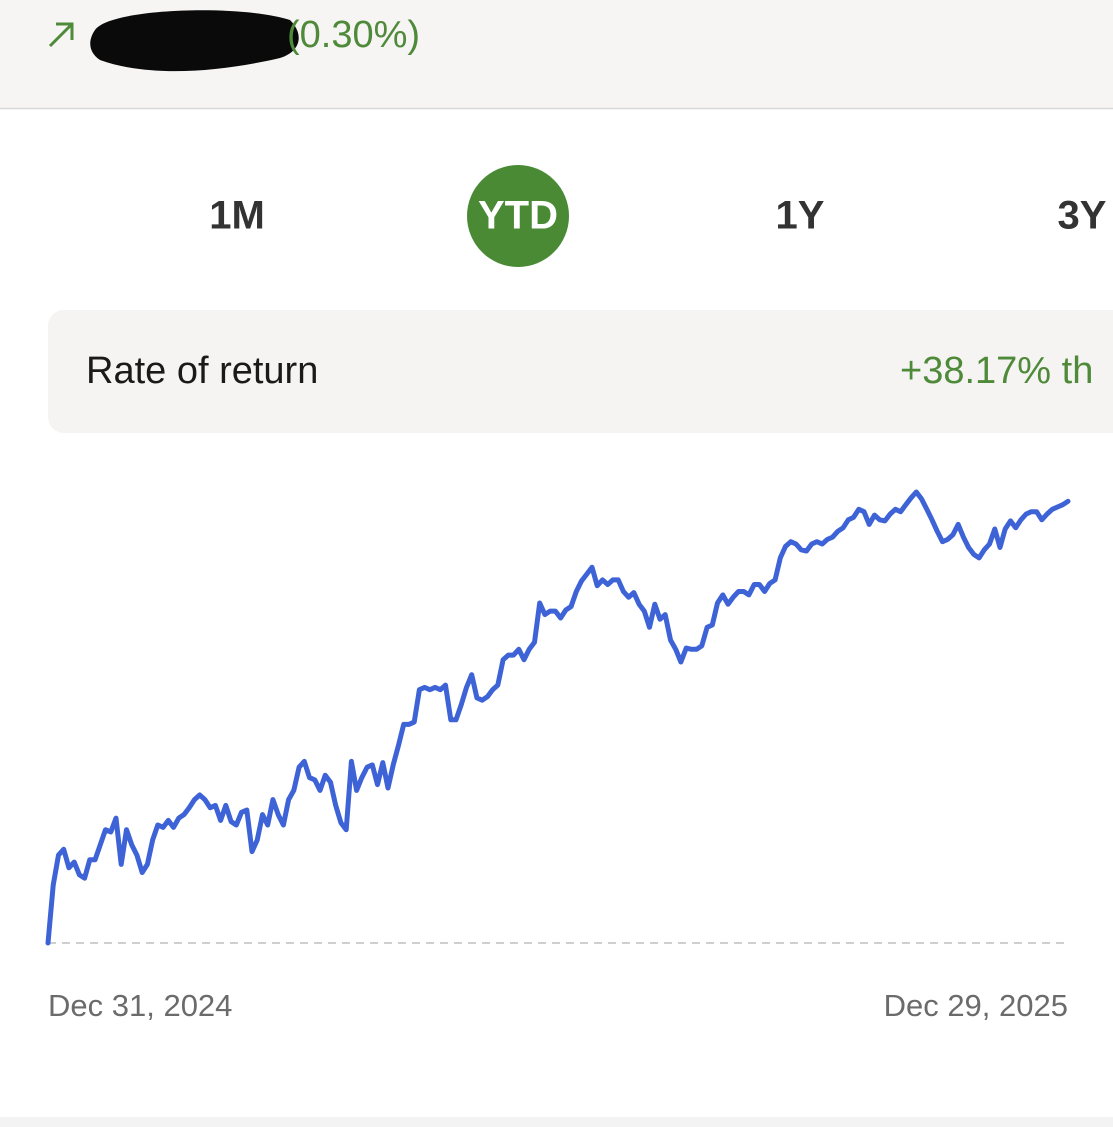 This screenshot has height=1127, width=1113. Describe the element at coordinates (580, 371) in the screenshot. I see `rate-of-return-card` at that location.